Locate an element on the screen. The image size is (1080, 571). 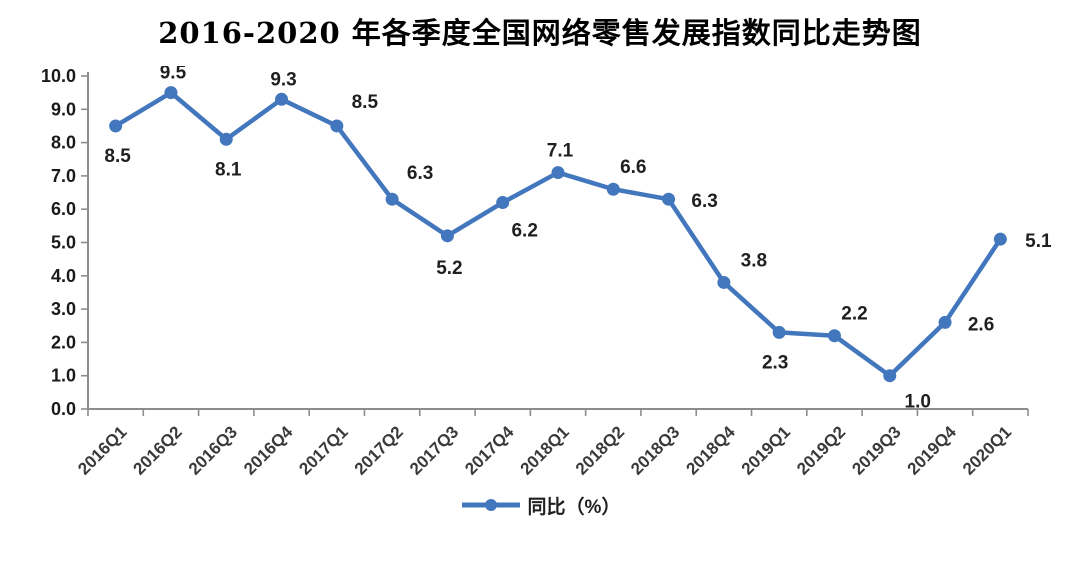
data-label: 6.6 is located at coordinates (633, 167).